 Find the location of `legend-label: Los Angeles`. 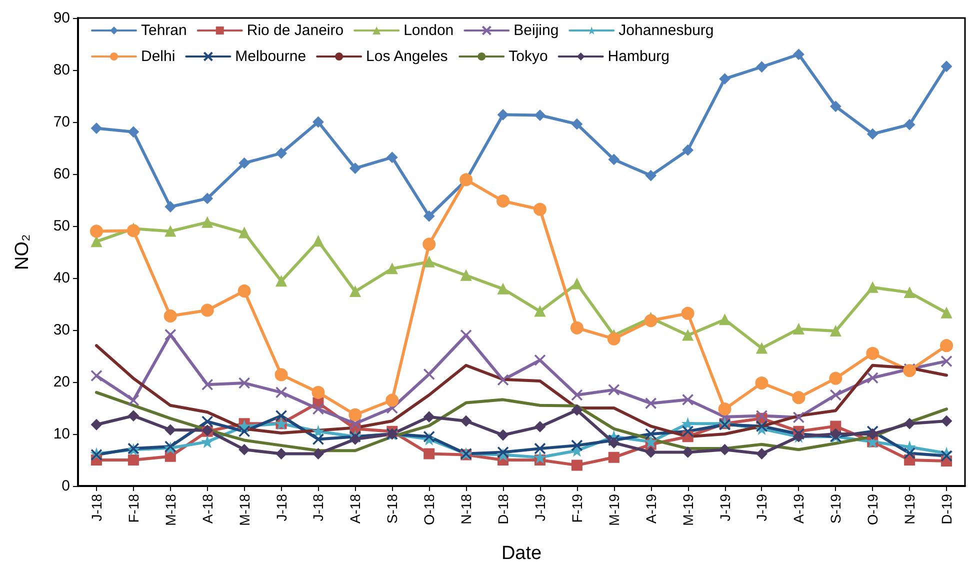

legend-label: Los Angeles is located at coordinates (407, 56).